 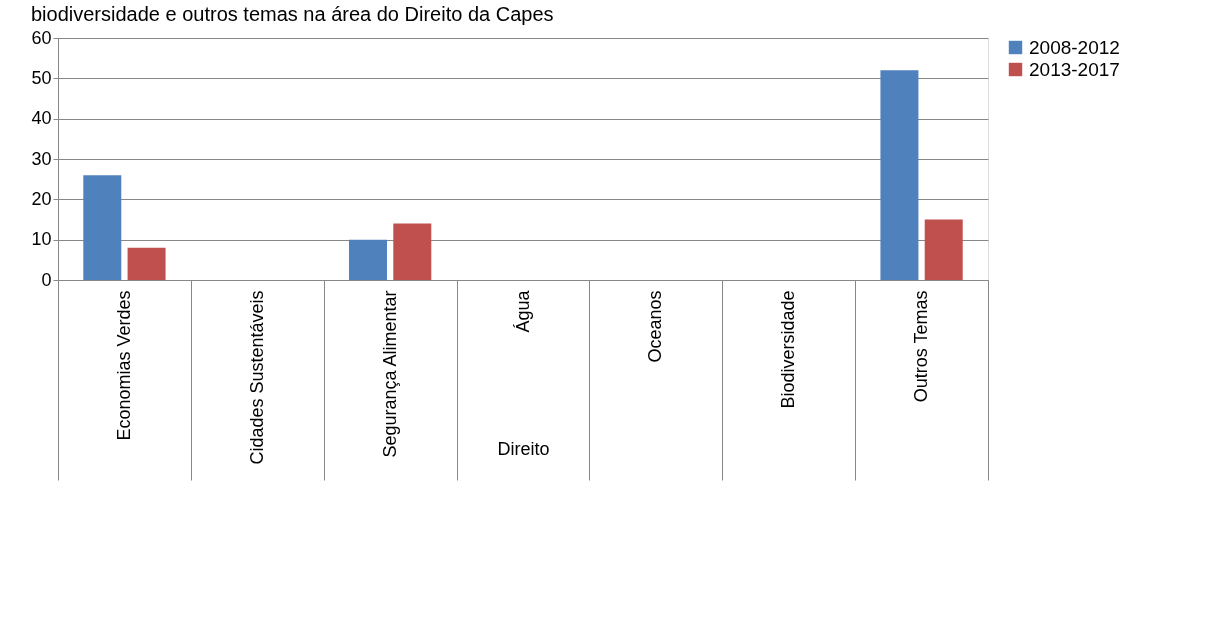 What do you see at coordinates (1074, 47) in the screenshot?
I see `legend-label: 2008-2012` at bounding box center [1074, 47].